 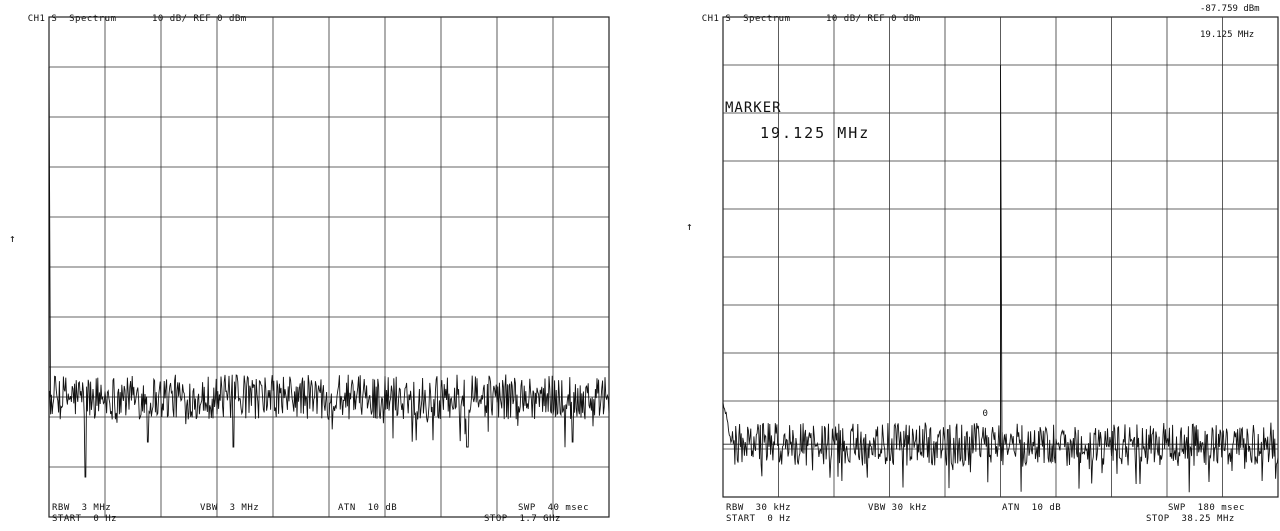 What do you see at coordinates (985, 414) in the screenshot?
I see `marker-symbol: 0` at bounding box center [985, 414].